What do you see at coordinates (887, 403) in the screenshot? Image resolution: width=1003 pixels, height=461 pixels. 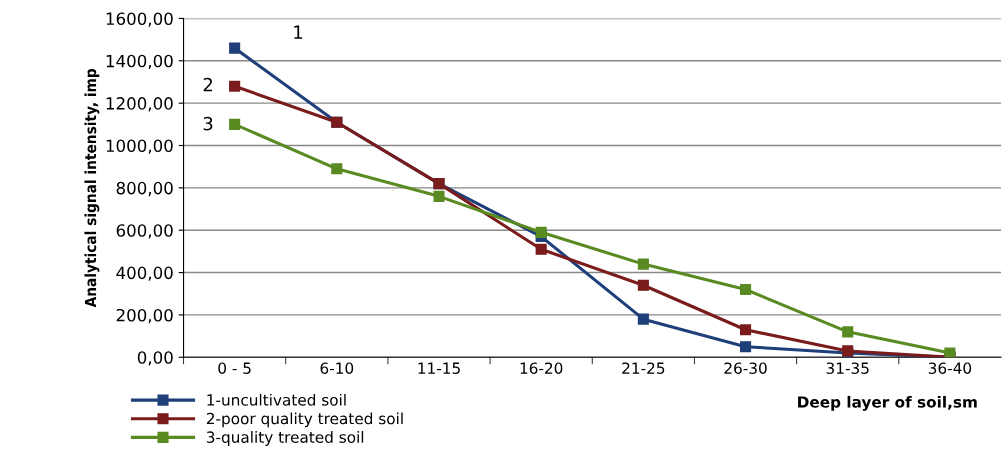 I see `x-axis-title: Deep layer of soil,sm` at bounding box center [887, 403].